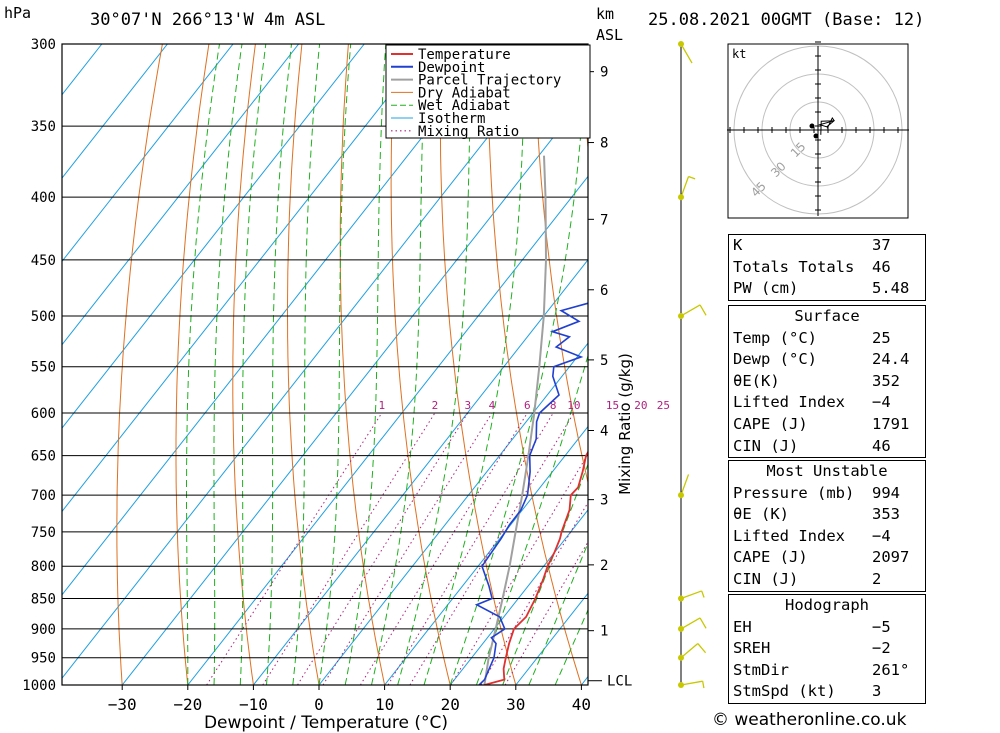 This screenshot has width=1000, height=733. Describe the element at coordinates (816, 136) in the screenshot. I see `hodograph-mean-wind` at that location.